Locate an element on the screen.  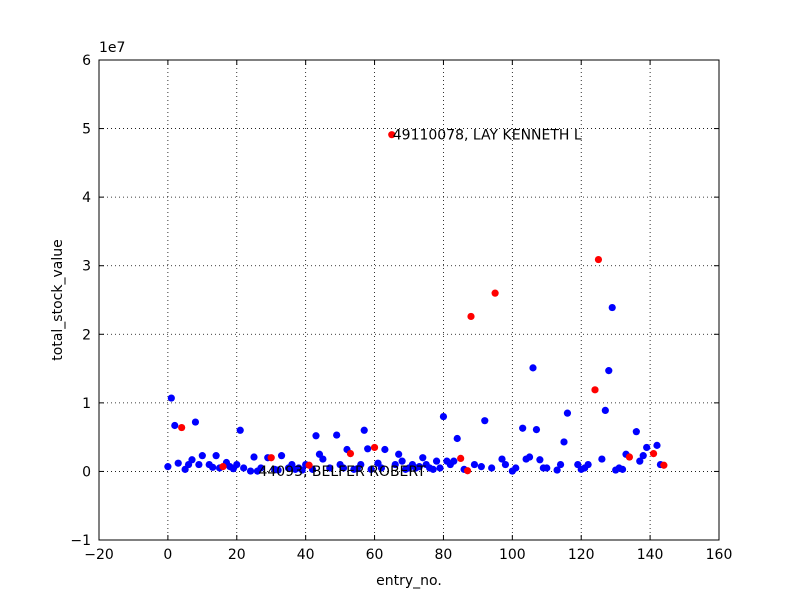
y-tick-label: 0 is located at coordinates (86, 472).